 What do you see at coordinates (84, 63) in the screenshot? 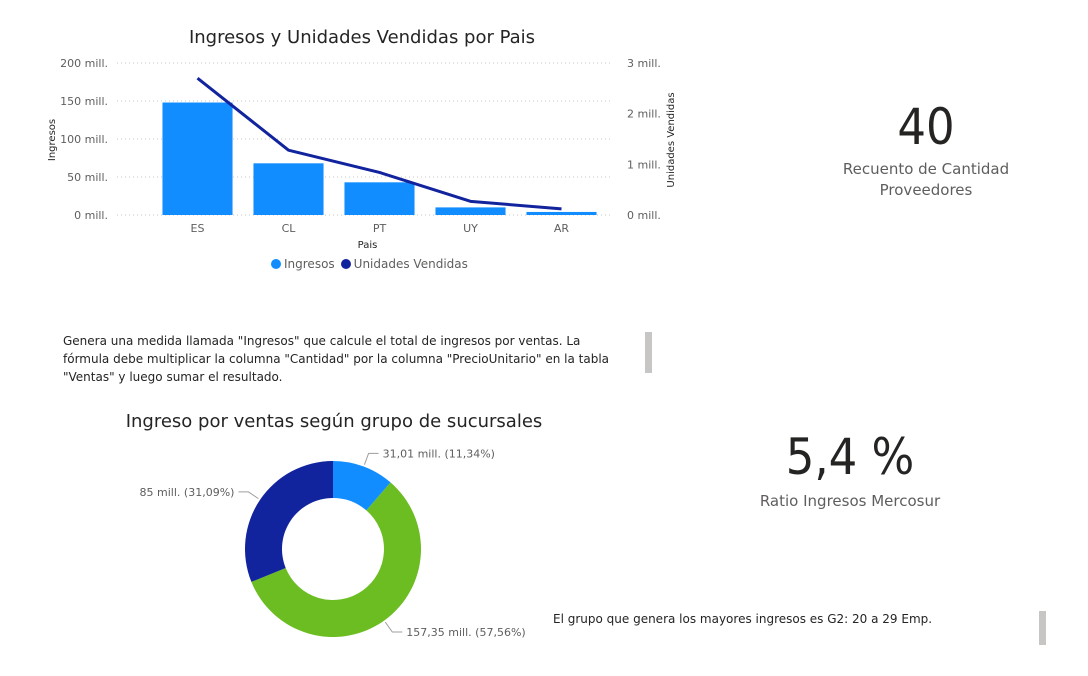
I see `y-tick-label: 200 mill.` at bounding box center [84, 63].